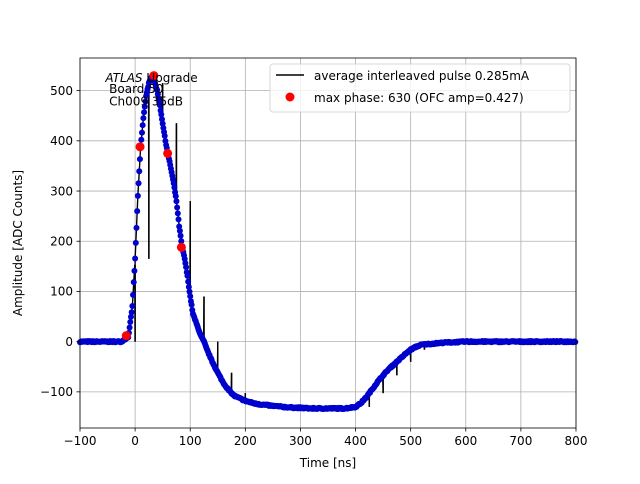  I want to click on atlas-label: ATLAS Upgrade, so click(150, 78).